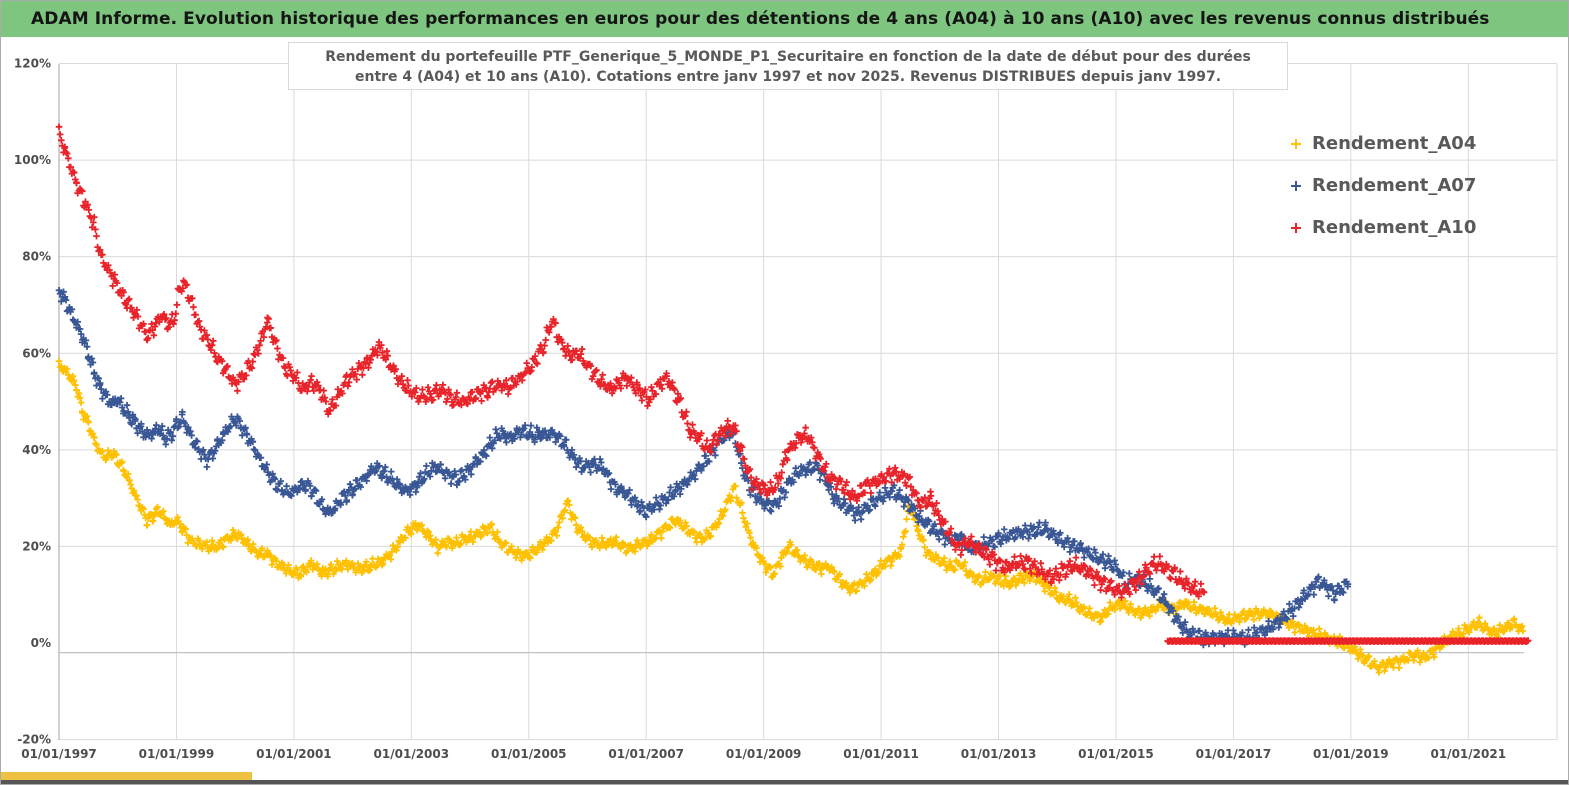 The height and width of the screenshot is (785, 1569). I want to click on y-tick-label: -20%, so click(34, 740).